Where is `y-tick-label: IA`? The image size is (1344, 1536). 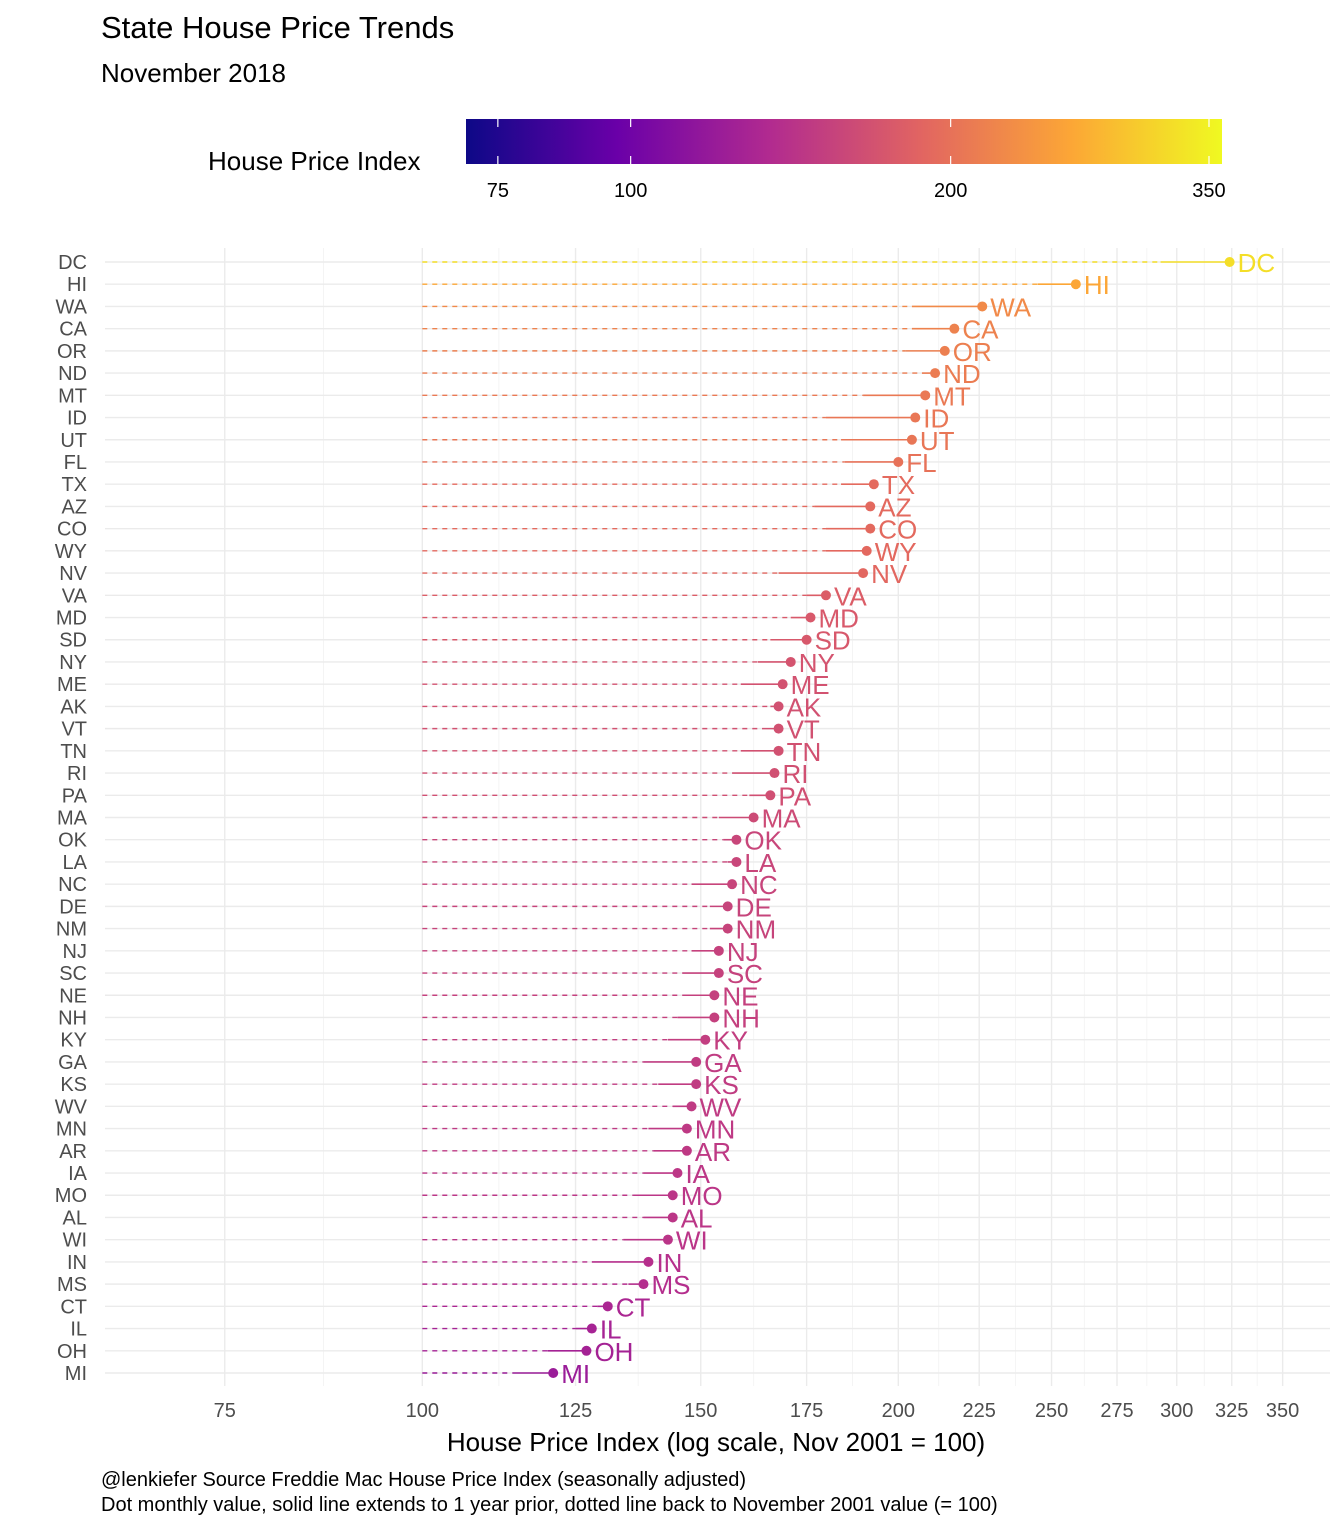 y-tick-label: IA is located at coordinates (78, 1174).